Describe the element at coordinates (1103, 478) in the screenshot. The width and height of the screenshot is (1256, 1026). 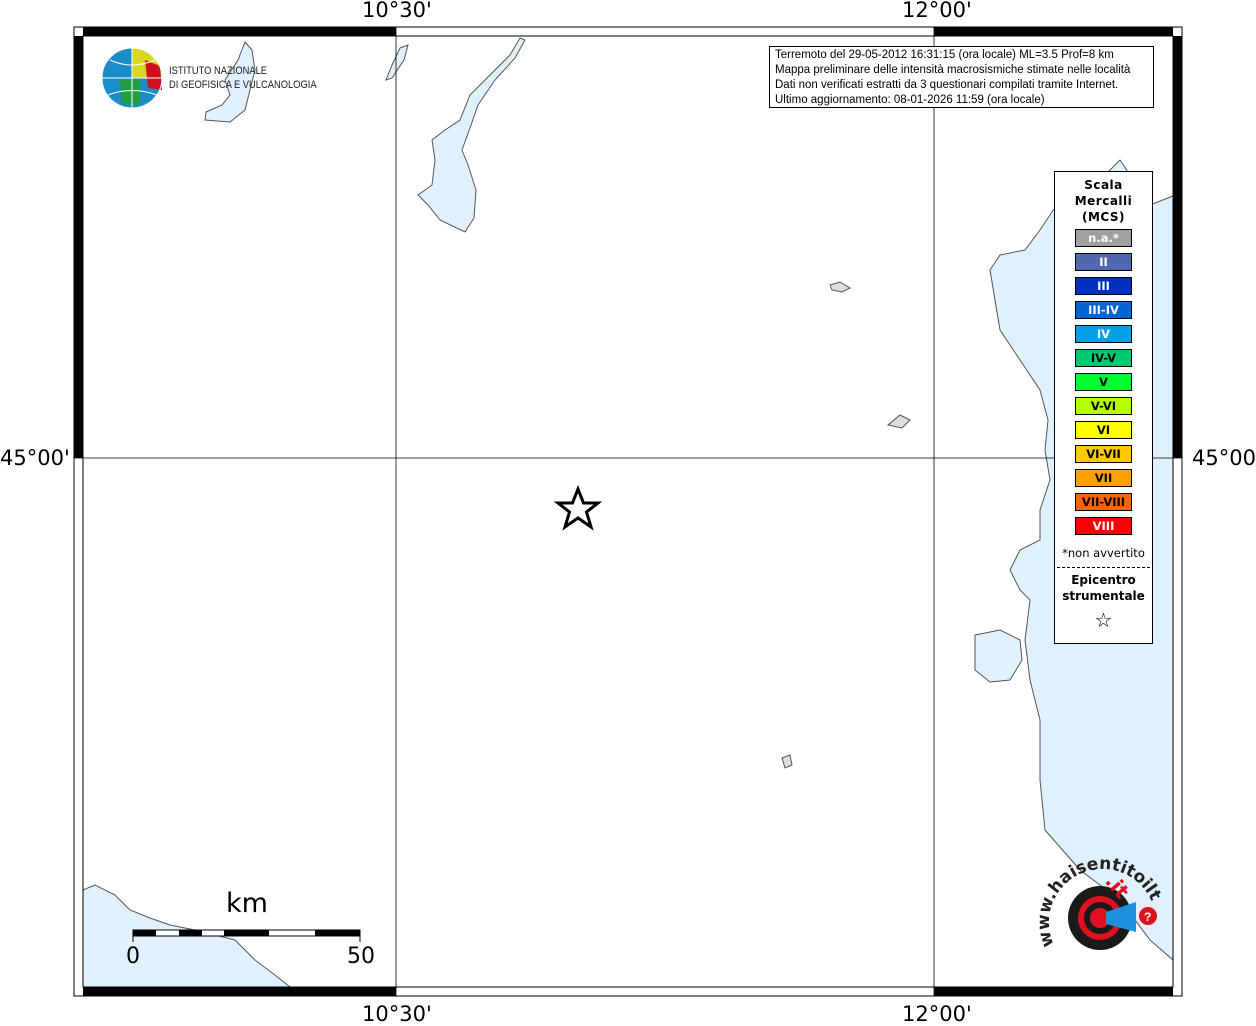
I see `legend-level-vii: VII` at that location.